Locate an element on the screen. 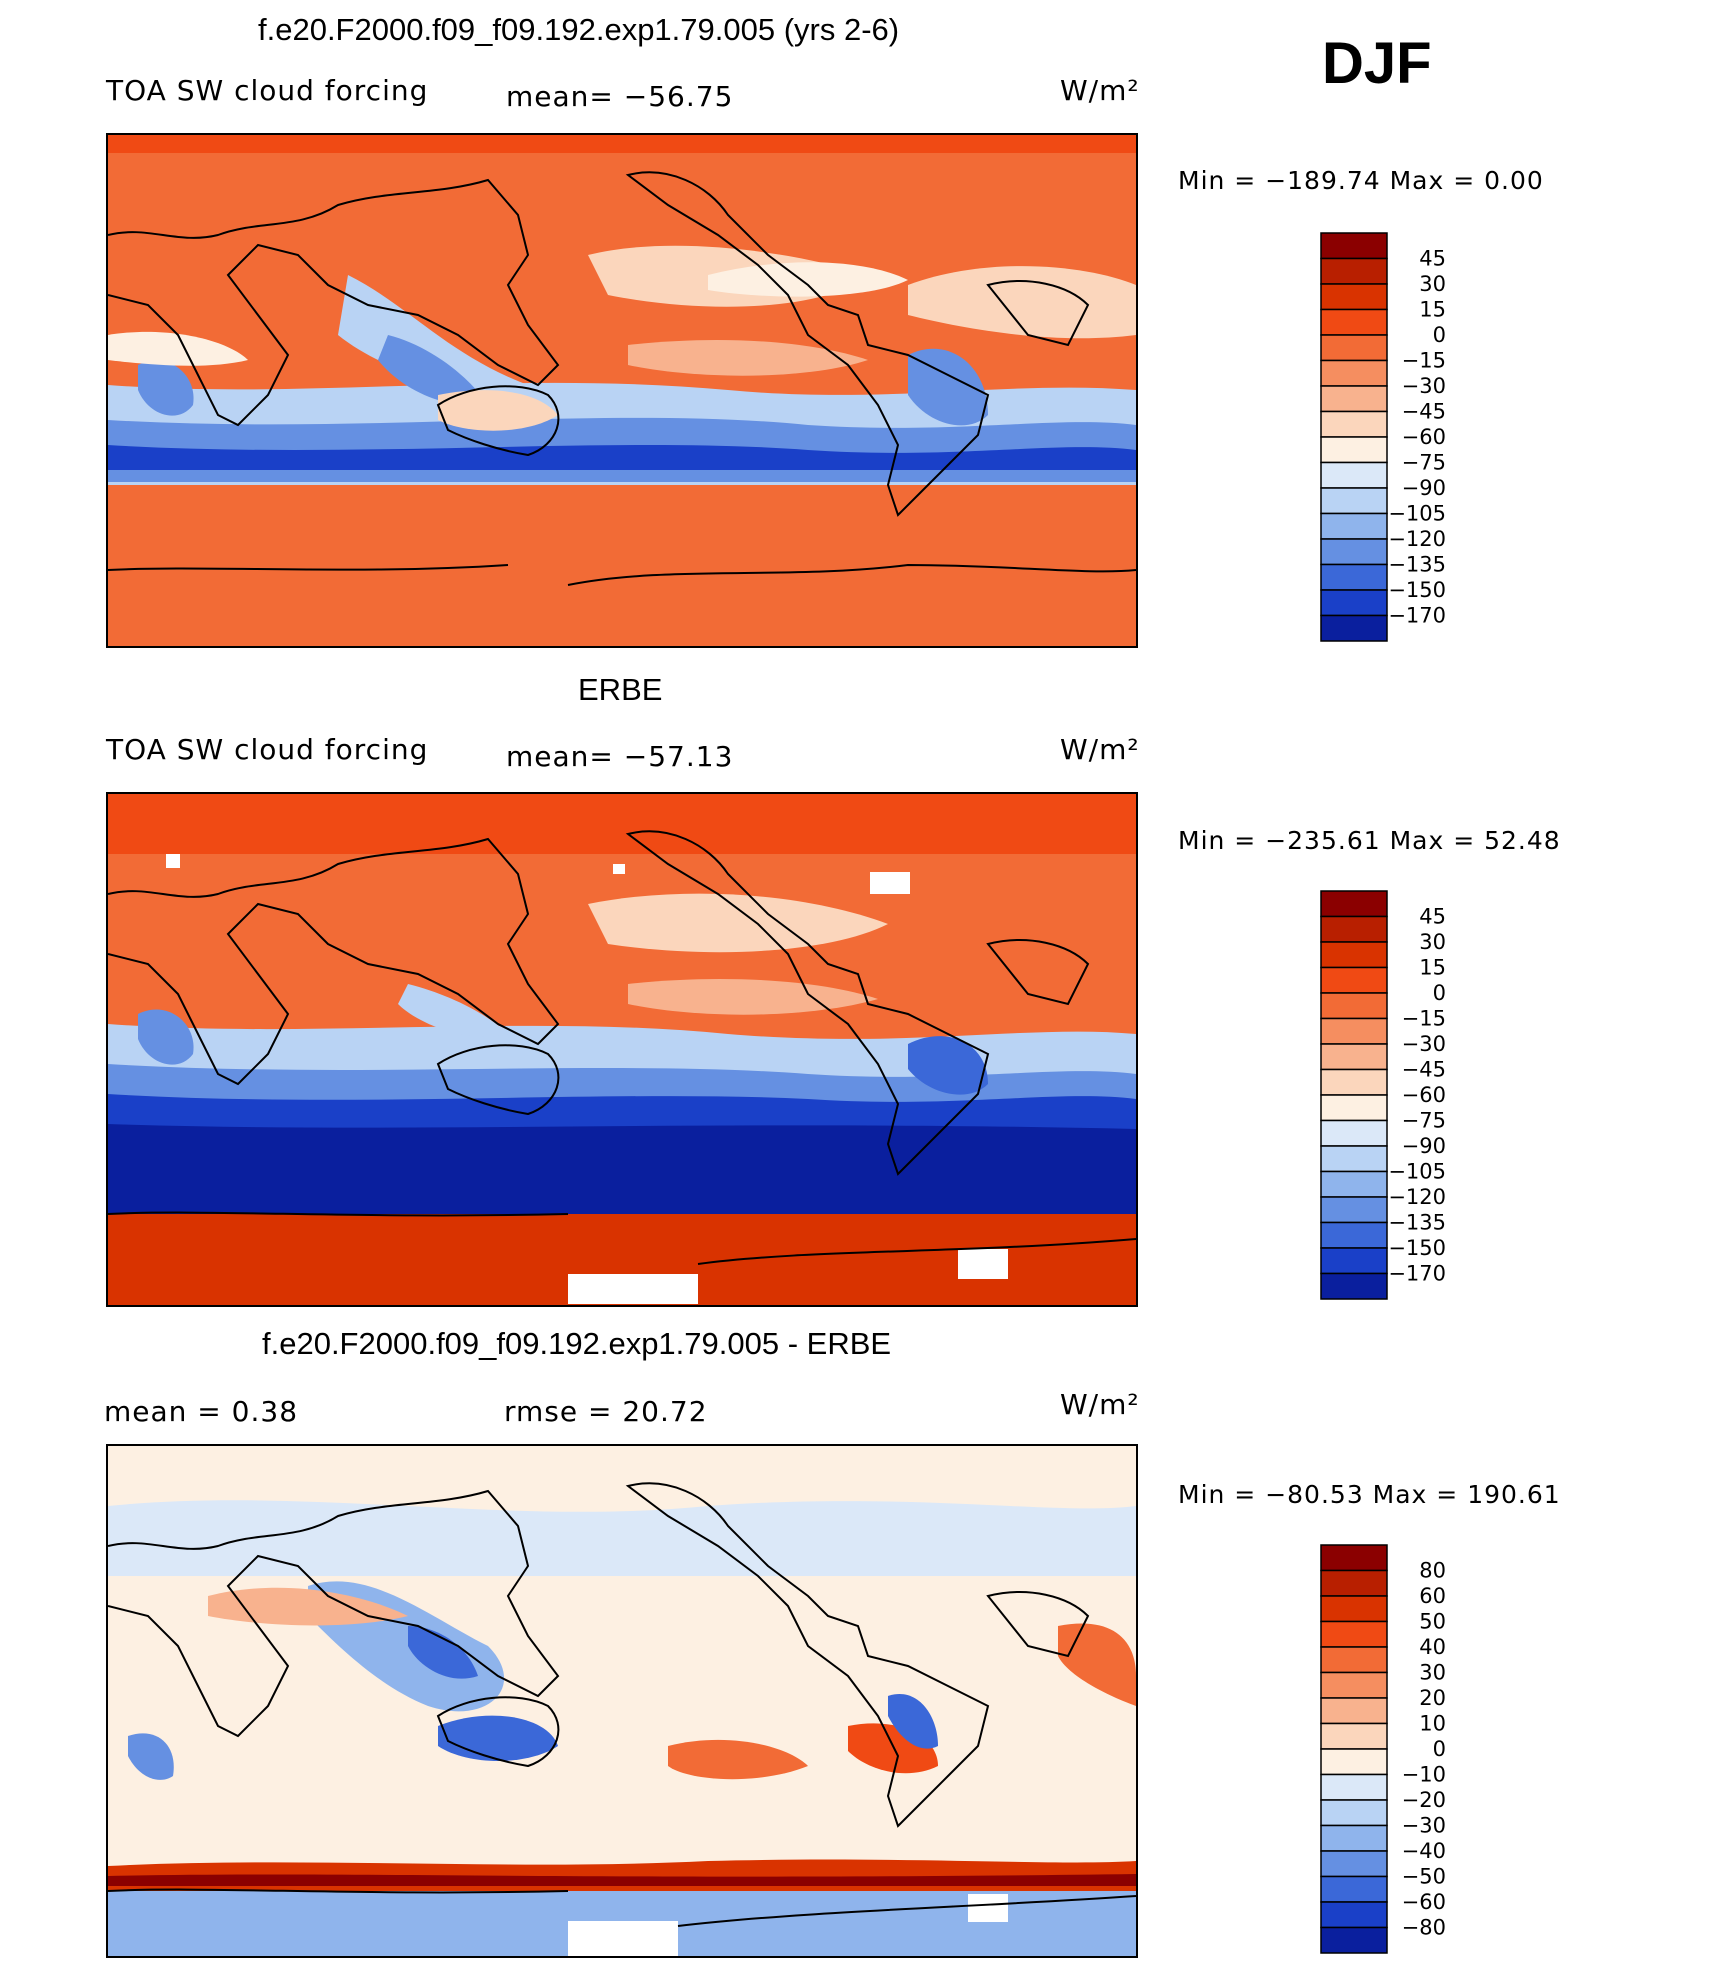  colorbar-tick-label: −10 is located at coordinates (1424, 1775).